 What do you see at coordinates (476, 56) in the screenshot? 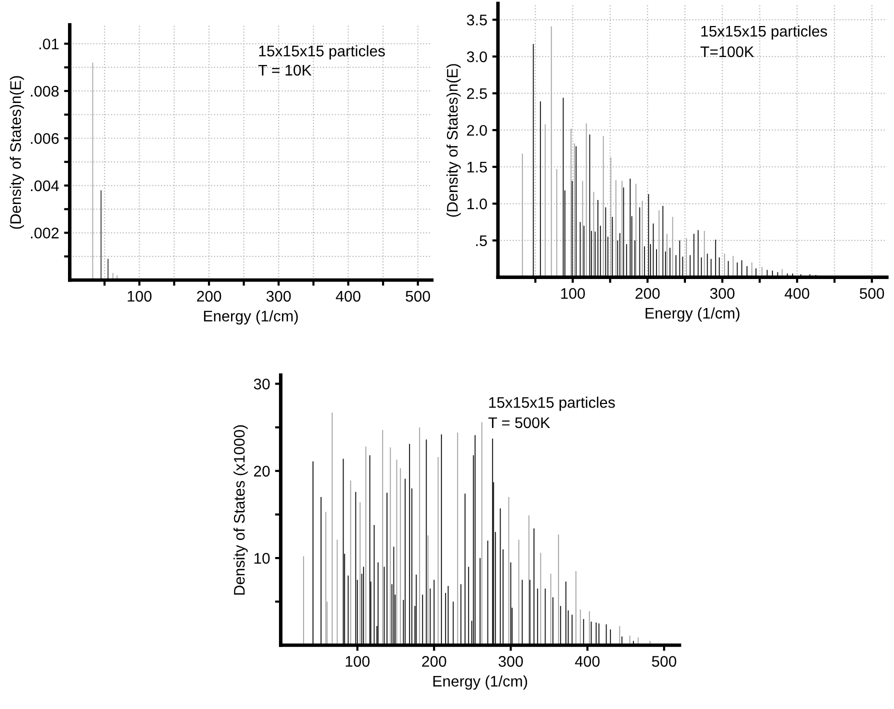
I see `y-tick-label: 3.0` at bounding box center [476, 56].